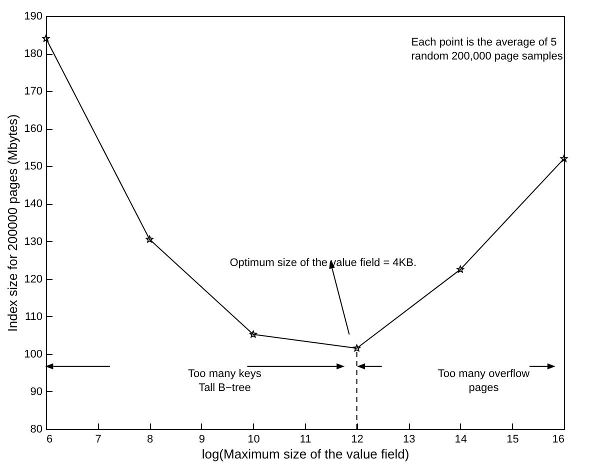 Image resolution: width=598 pixels, height=471 pixels. What do you see at coordinates (357, 440) in the screenshot?
I see `x-tick-label: 12` at bounding box center [357, 440].